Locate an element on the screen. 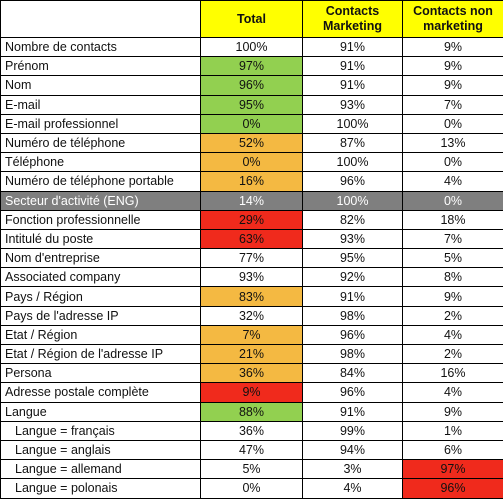 The height and width of the screenshot is (499, 503). value-cell: 32% is located at coordinates (251, 315).